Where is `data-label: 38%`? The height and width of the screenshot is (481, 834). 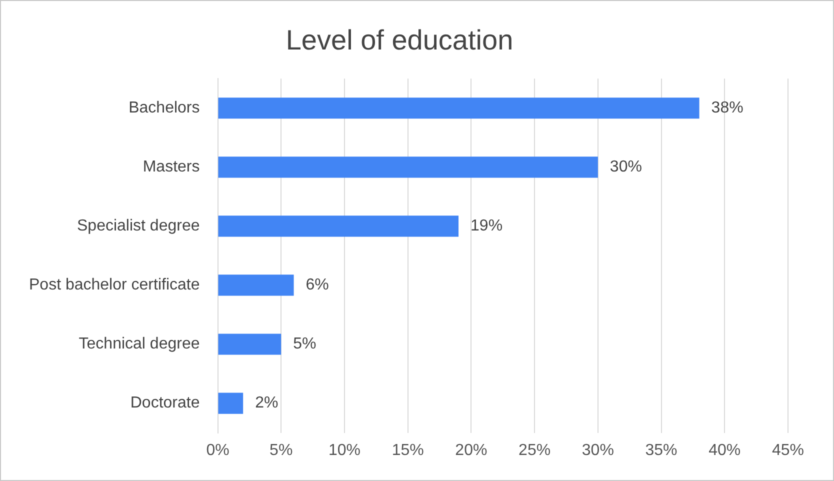
data-label: 38% is located at coordinates (727, 108).